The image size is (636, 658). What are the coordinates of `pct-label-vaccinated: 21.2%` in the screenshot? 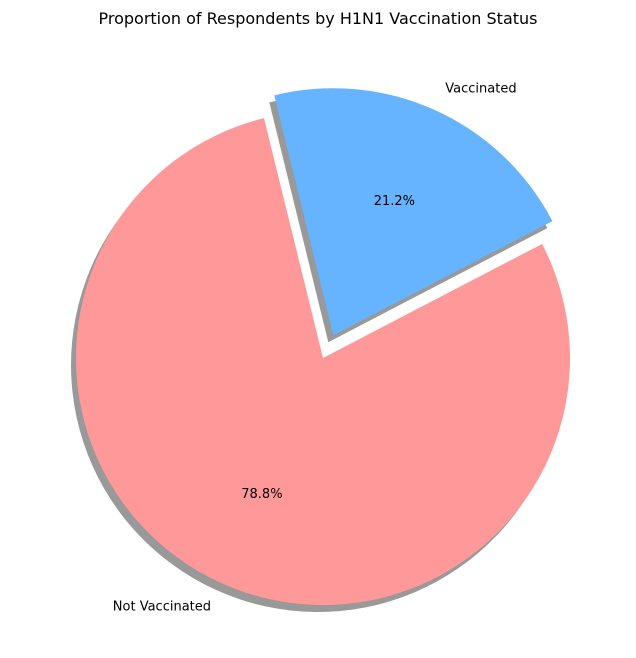 It's located at (394, 201).